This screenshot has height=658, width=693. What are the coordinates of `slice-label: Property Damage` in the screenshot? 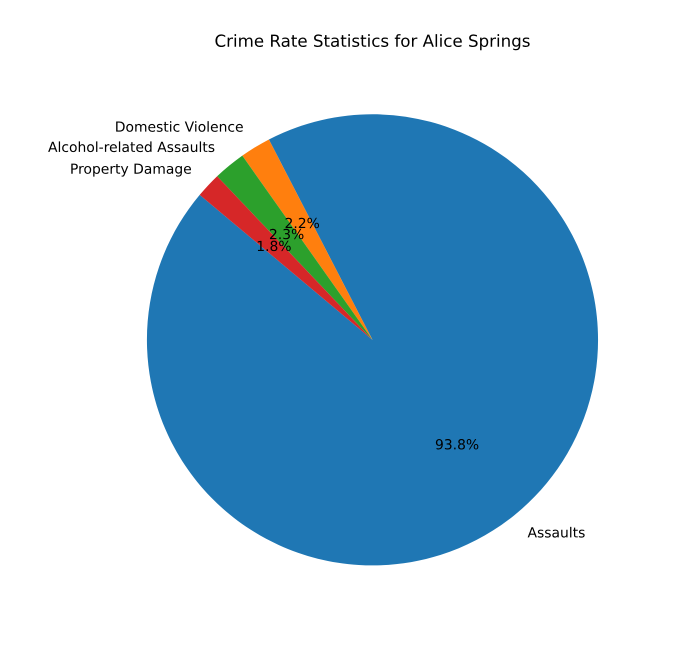 It's located at (131, 170).